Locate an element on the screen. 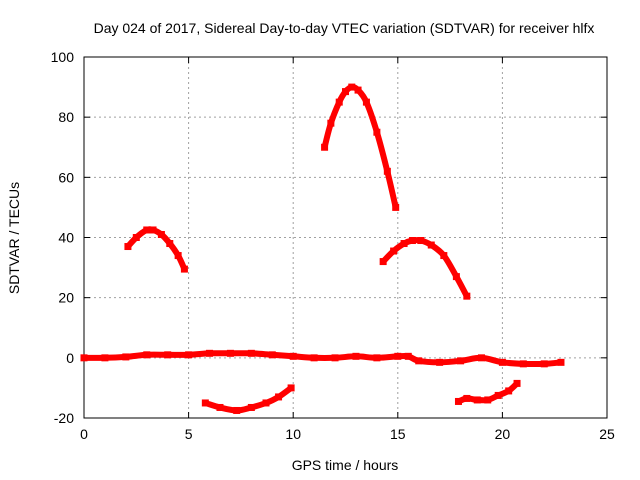  y-tick-label: 100 is located at coordinates (63, 57).